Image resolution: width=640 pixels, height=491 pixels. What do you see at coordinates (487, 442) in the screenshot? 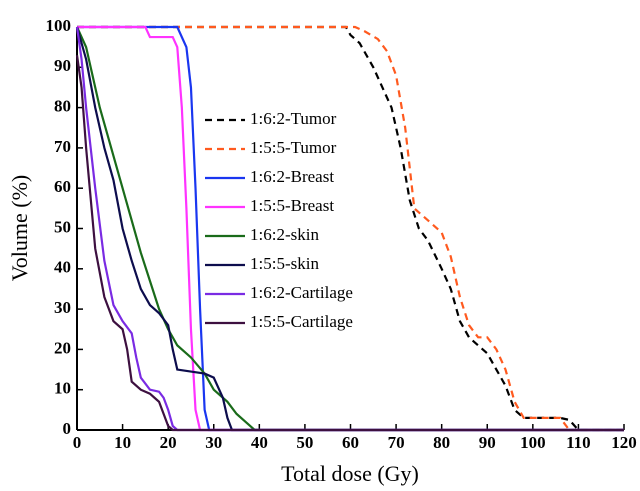
I see `x-tick-label: 90` at bounding box center [487, 442].